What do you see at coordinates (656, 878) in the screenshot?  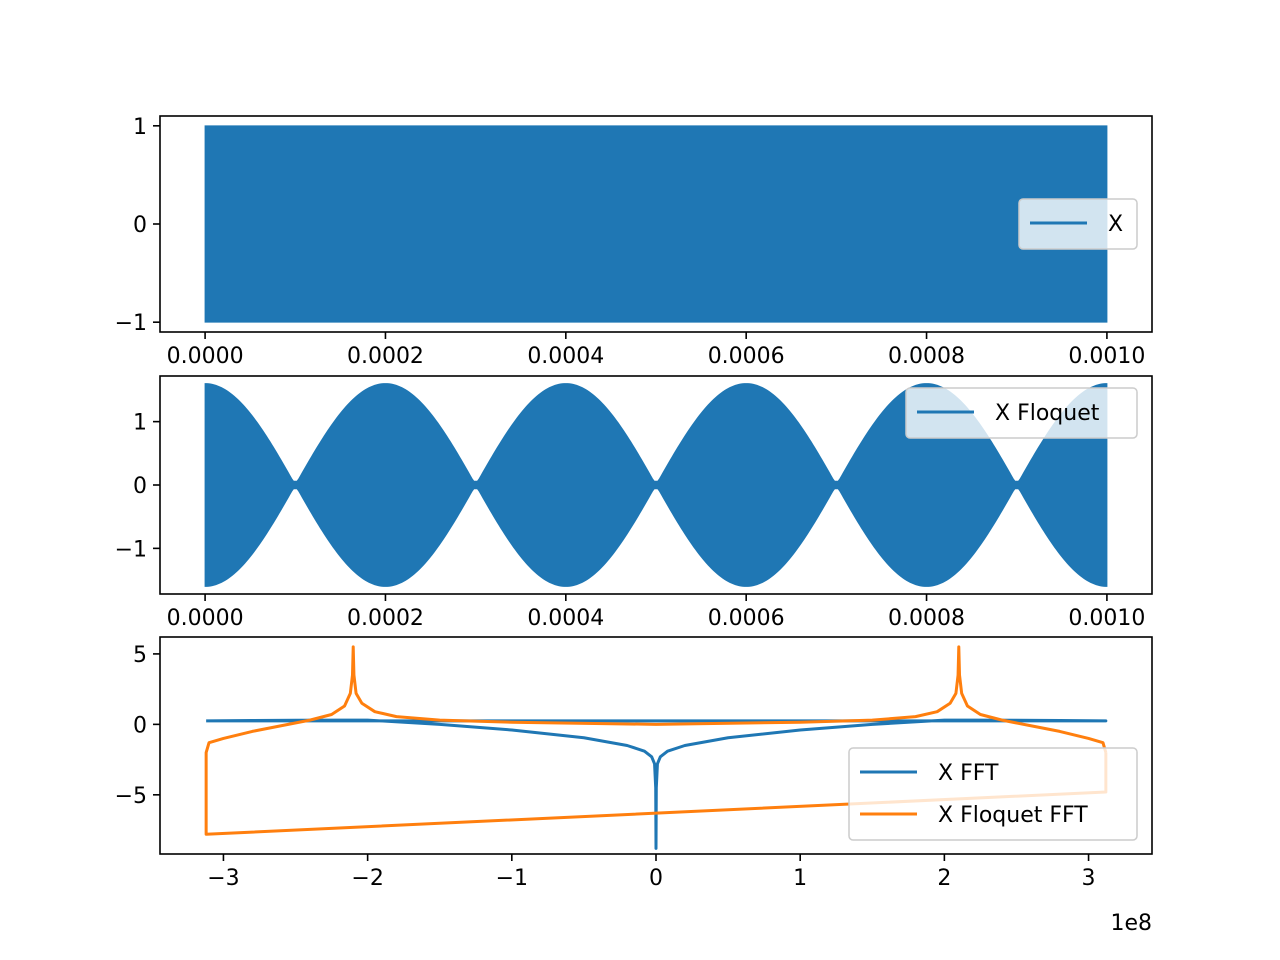 I see `x-tick-label: 0` at bounding box center [656, 878].